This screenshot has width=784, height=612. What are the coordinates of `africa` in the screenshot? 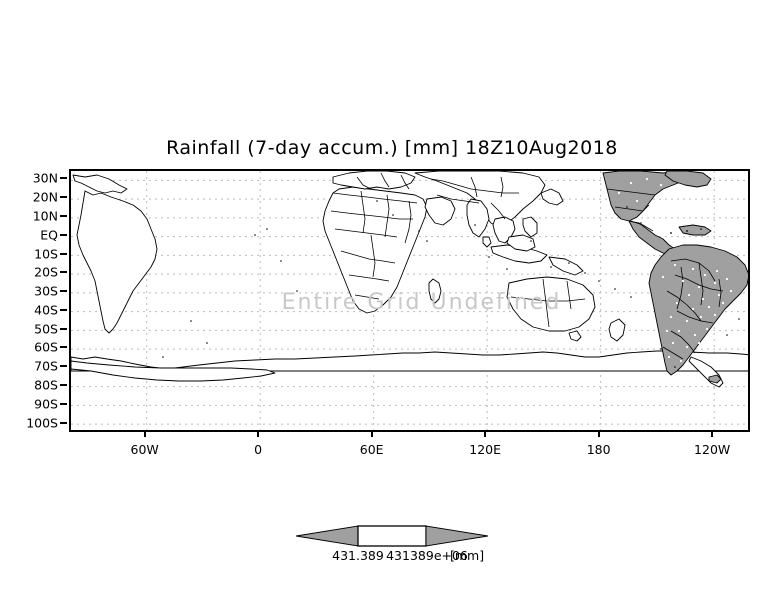 It's located at (375, 250).